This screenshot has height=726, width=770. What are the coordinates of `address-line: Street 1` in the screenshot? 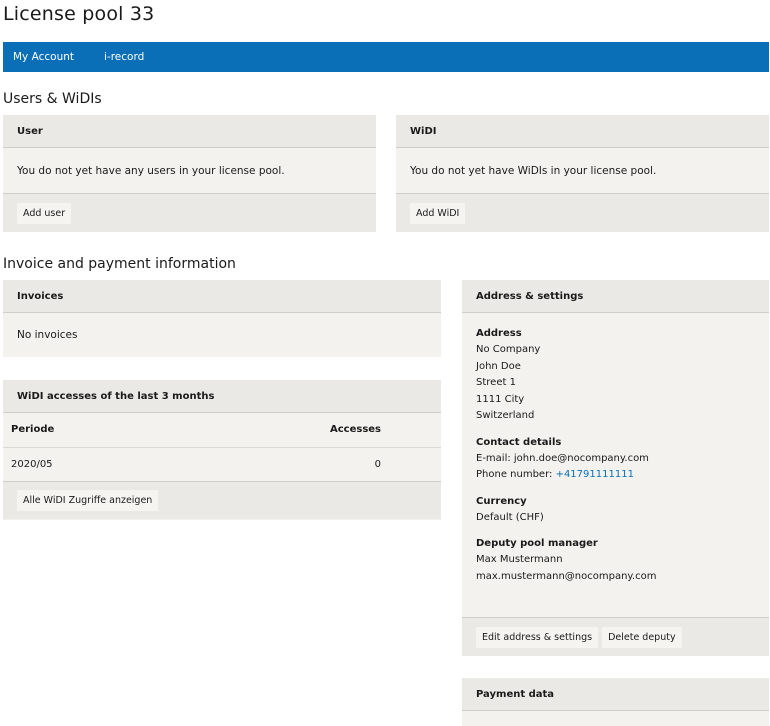 It's located at (496, 382).